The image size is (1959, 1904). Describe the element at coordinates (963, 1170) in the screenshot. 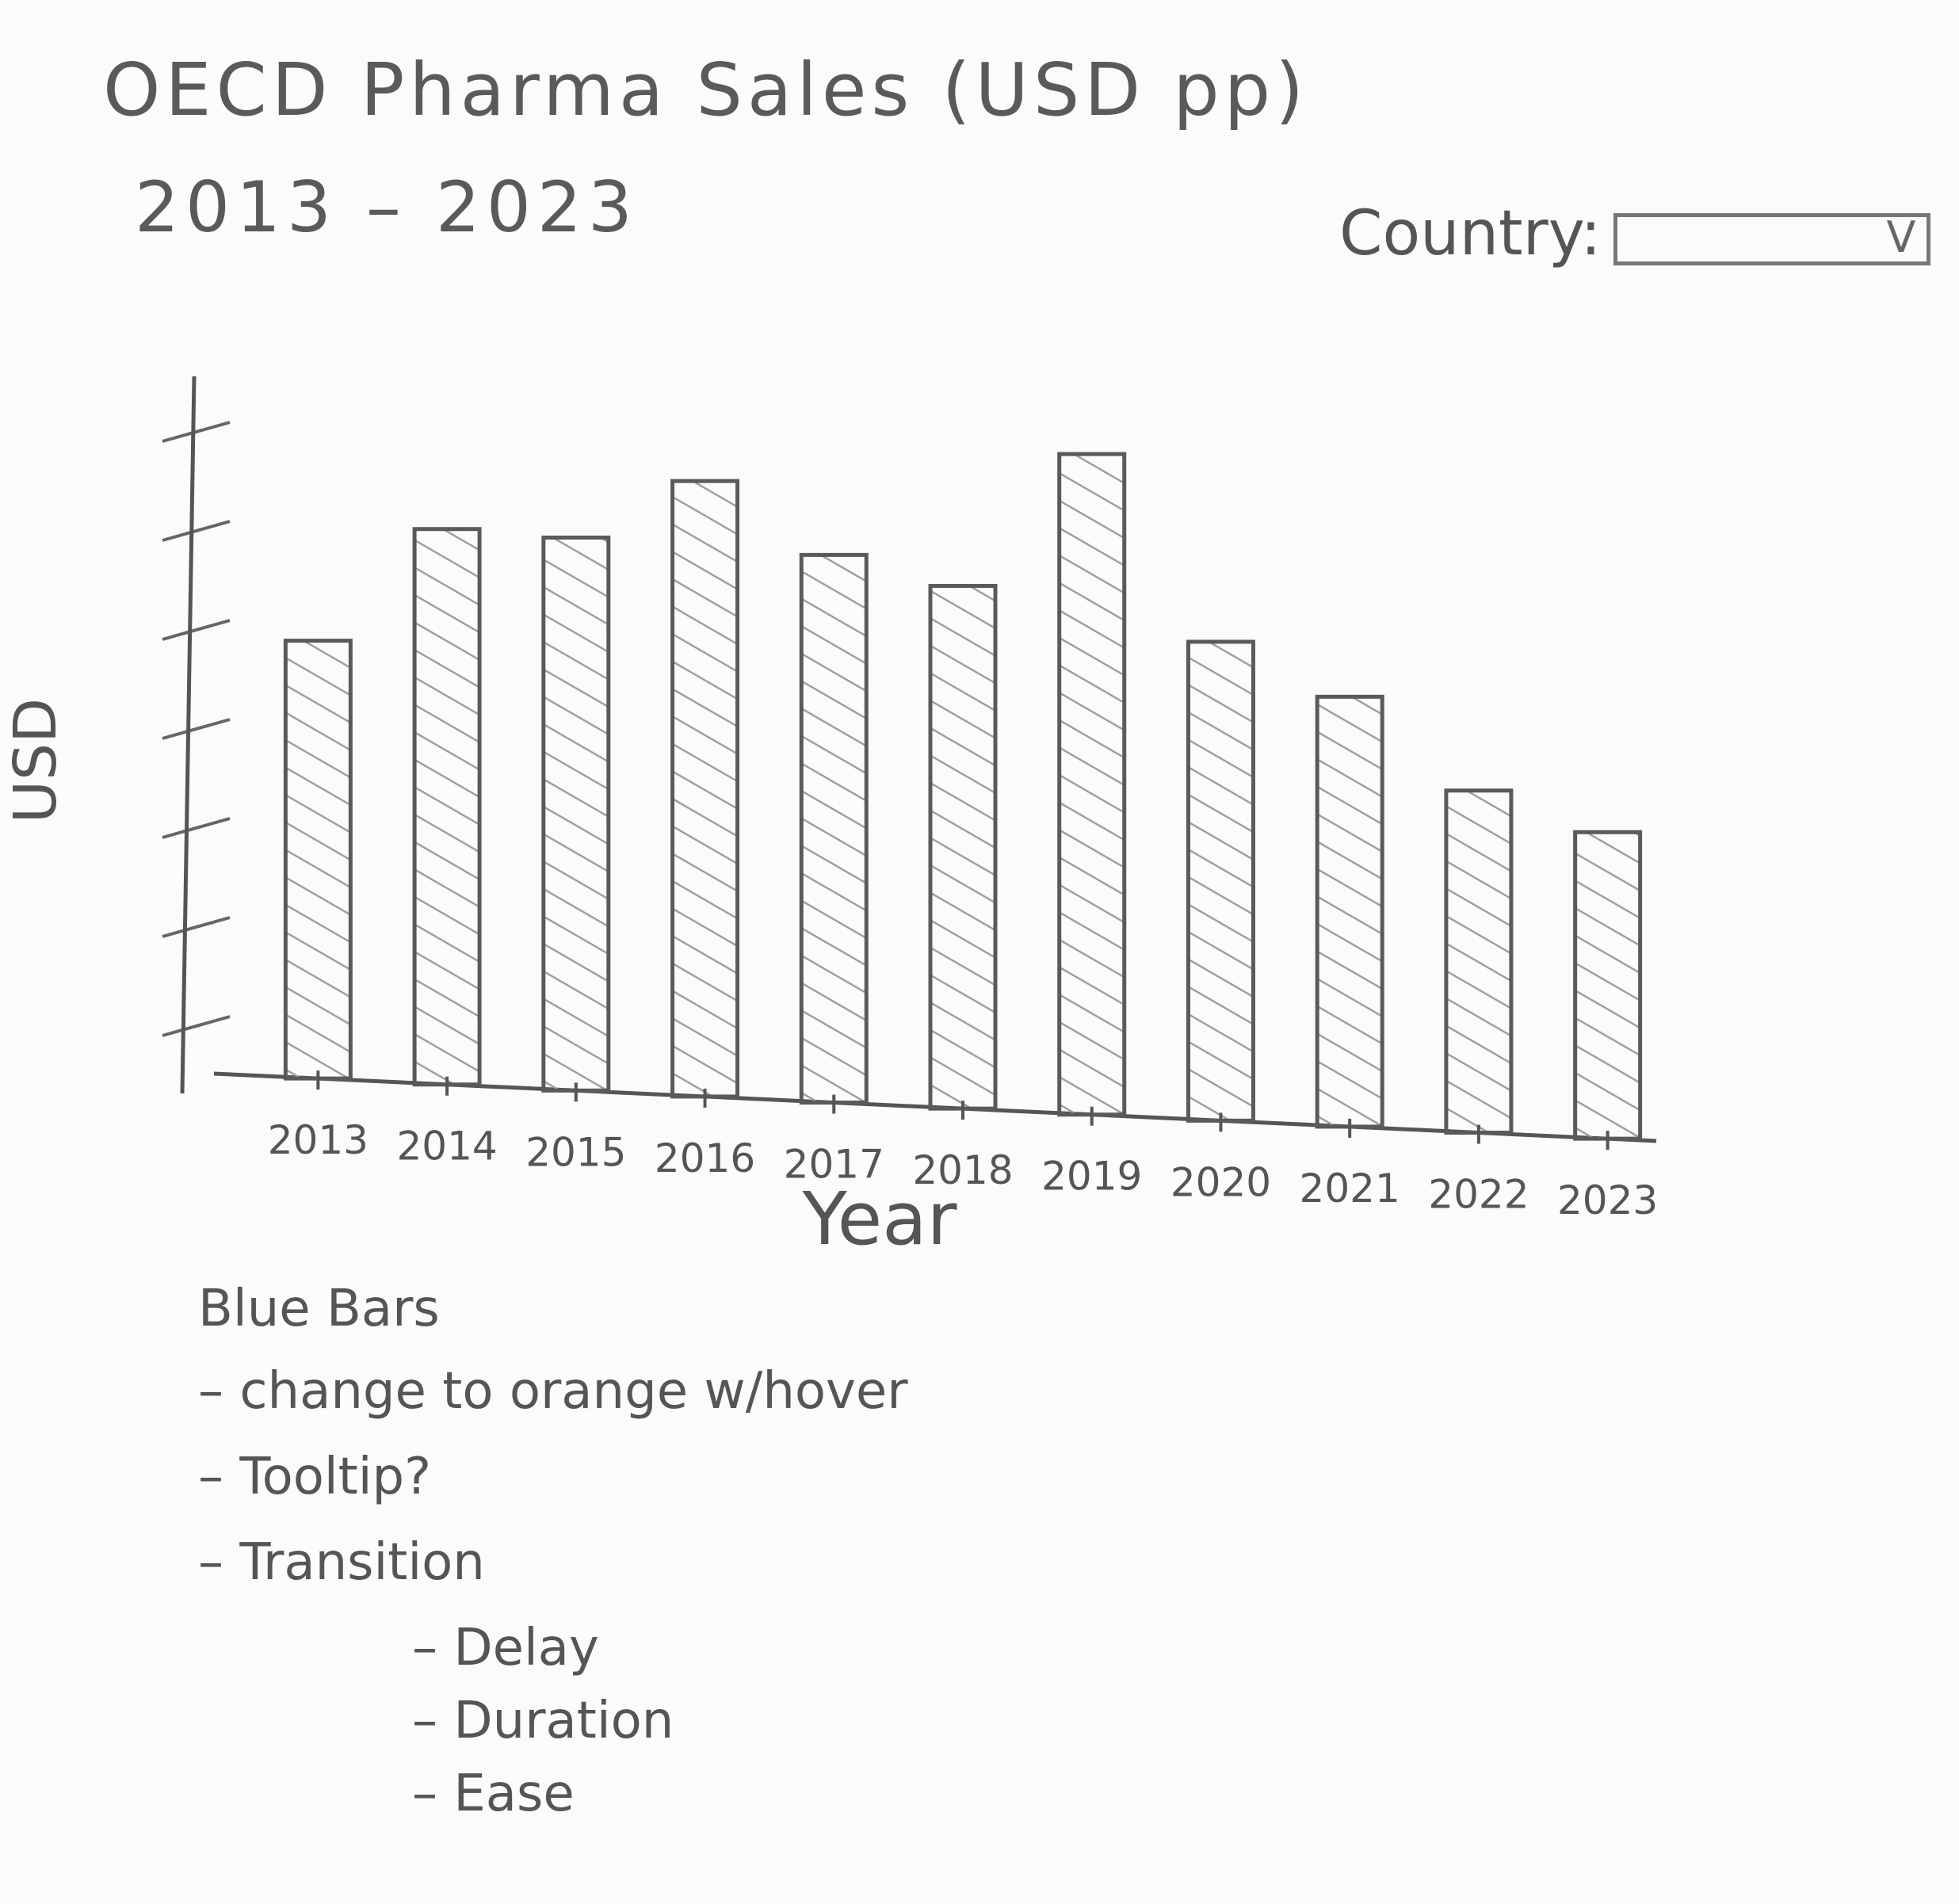

I see `x-tick-label: 2018` at that location.